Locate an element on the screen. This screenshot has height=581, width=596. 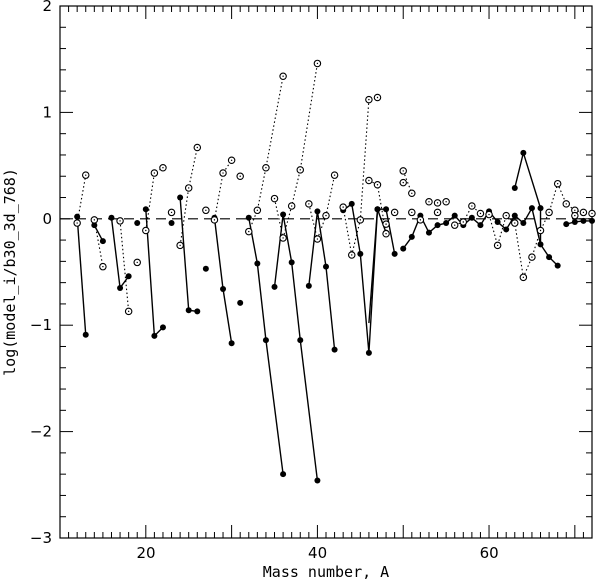
y-tick-label-minus-2: −2 is located at coordinates (41, 432).